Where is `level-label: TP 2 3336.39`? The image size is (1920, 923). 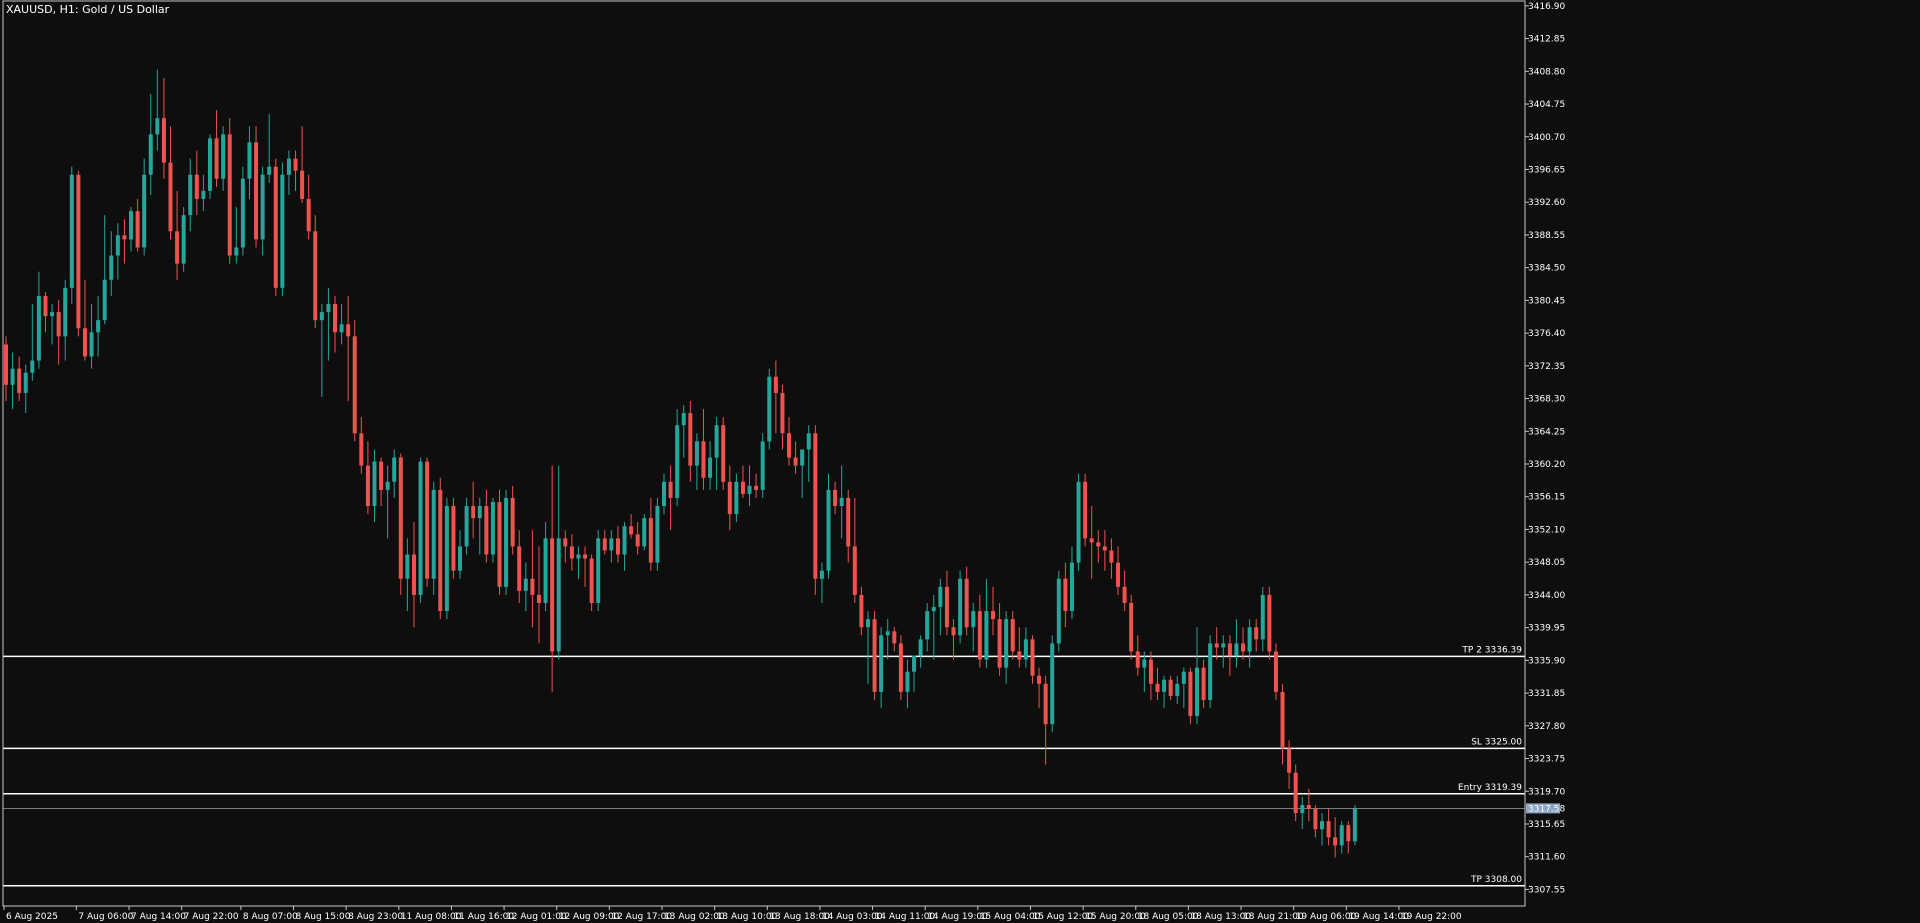 level-label: TP 2 3336.39 is located at coordinates (1491, 650).